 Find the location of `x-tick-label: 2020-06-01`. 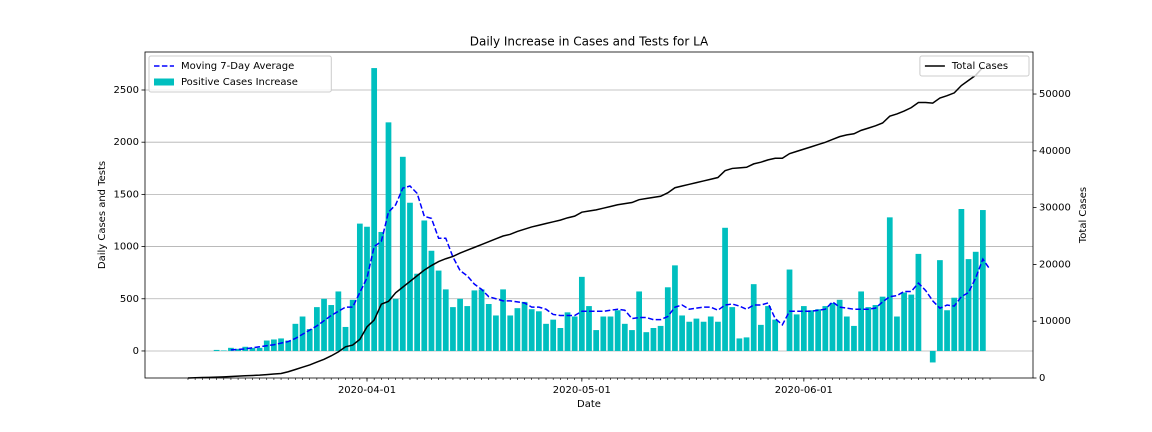

x-tick-label: 2020-06-01 is located at coordinates (804, 390).